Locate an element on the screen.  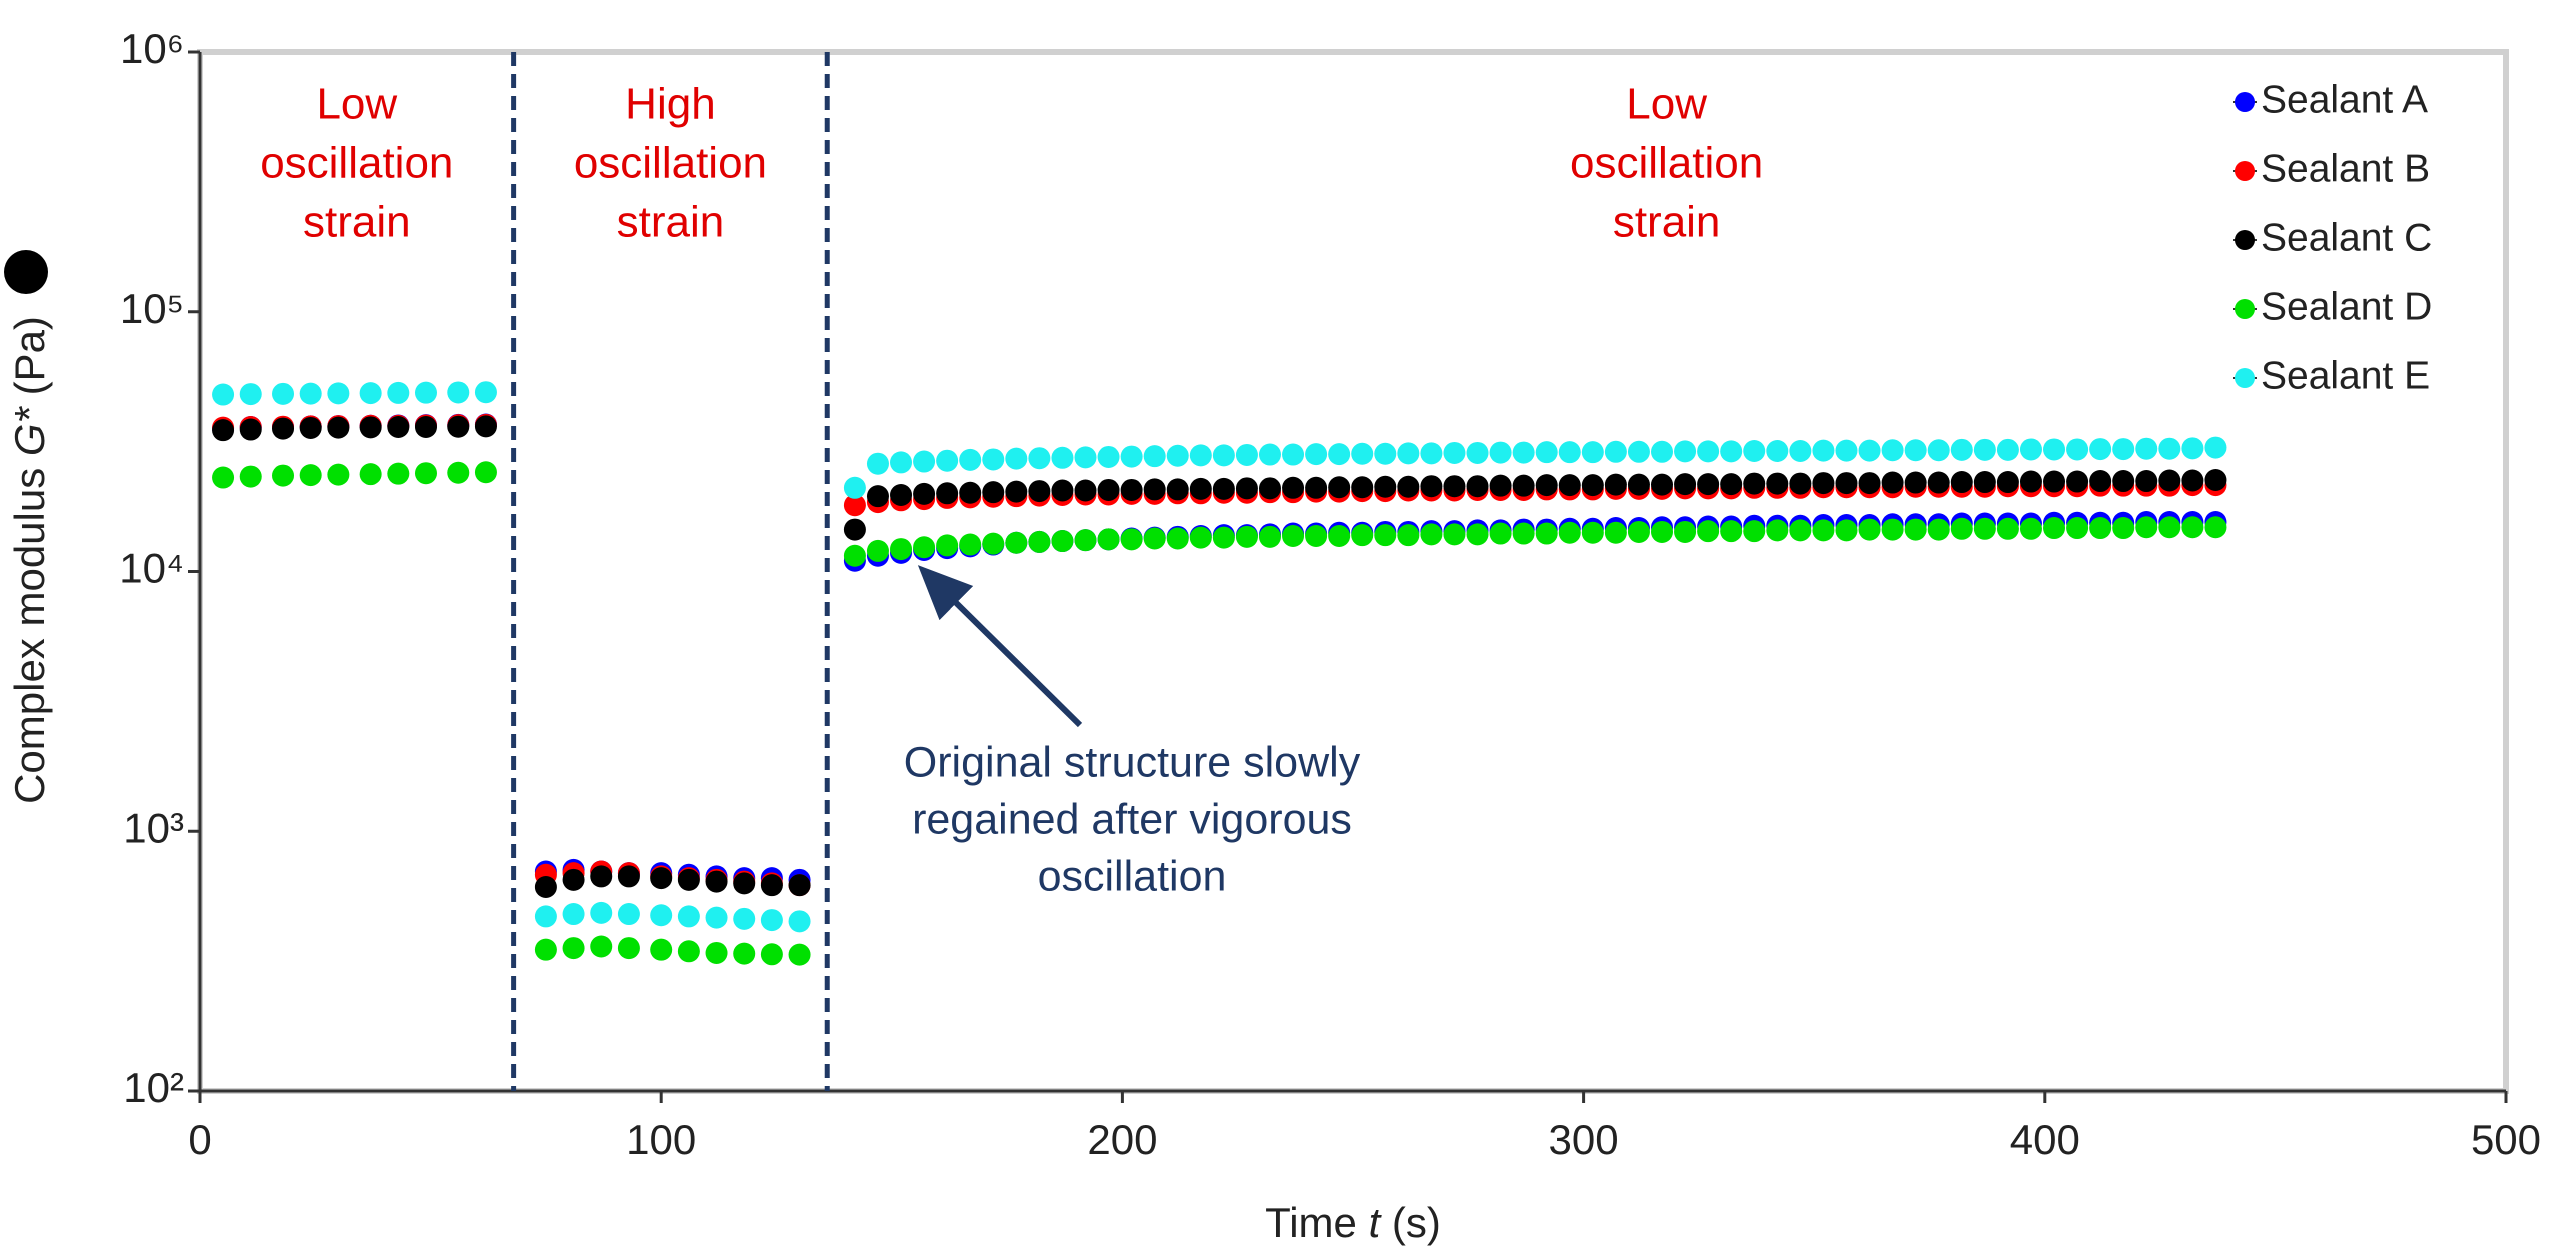
y-tick-label: 10² is located at coordinates (153, 1087).